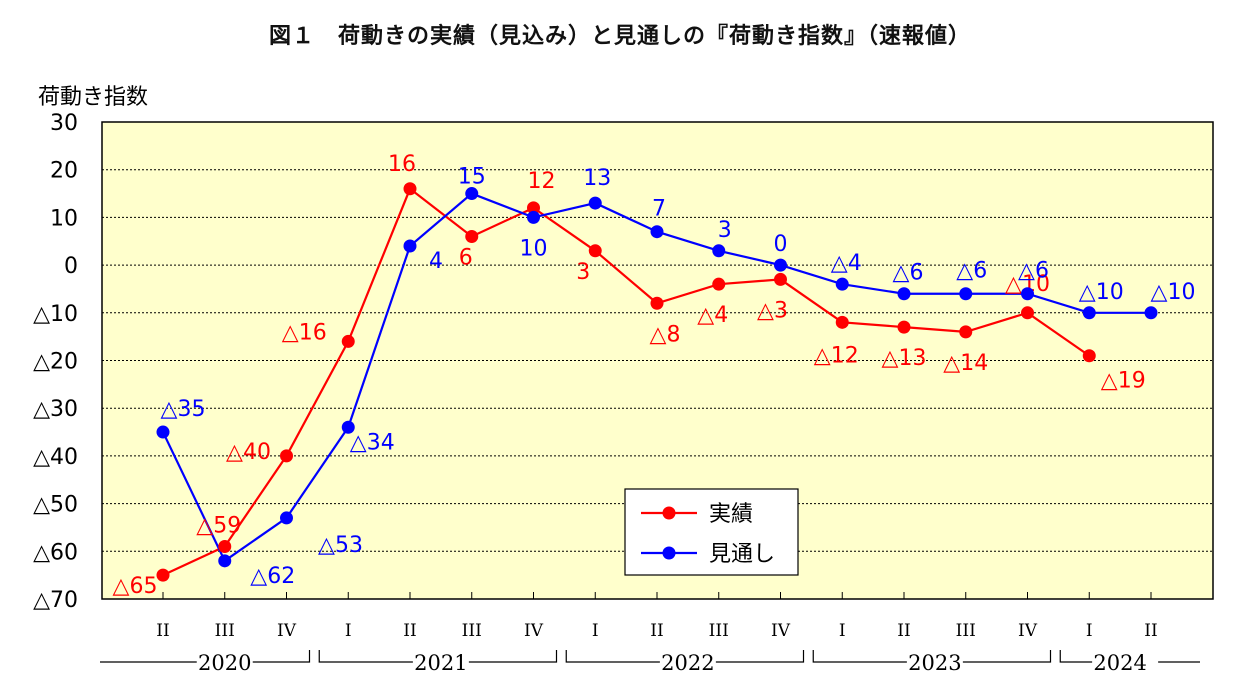 The image size is (1240, 683). What do you see at coordinates (597, 178) in the screenshot?
I see `data-label: 13` at bounding box center [597, 178].